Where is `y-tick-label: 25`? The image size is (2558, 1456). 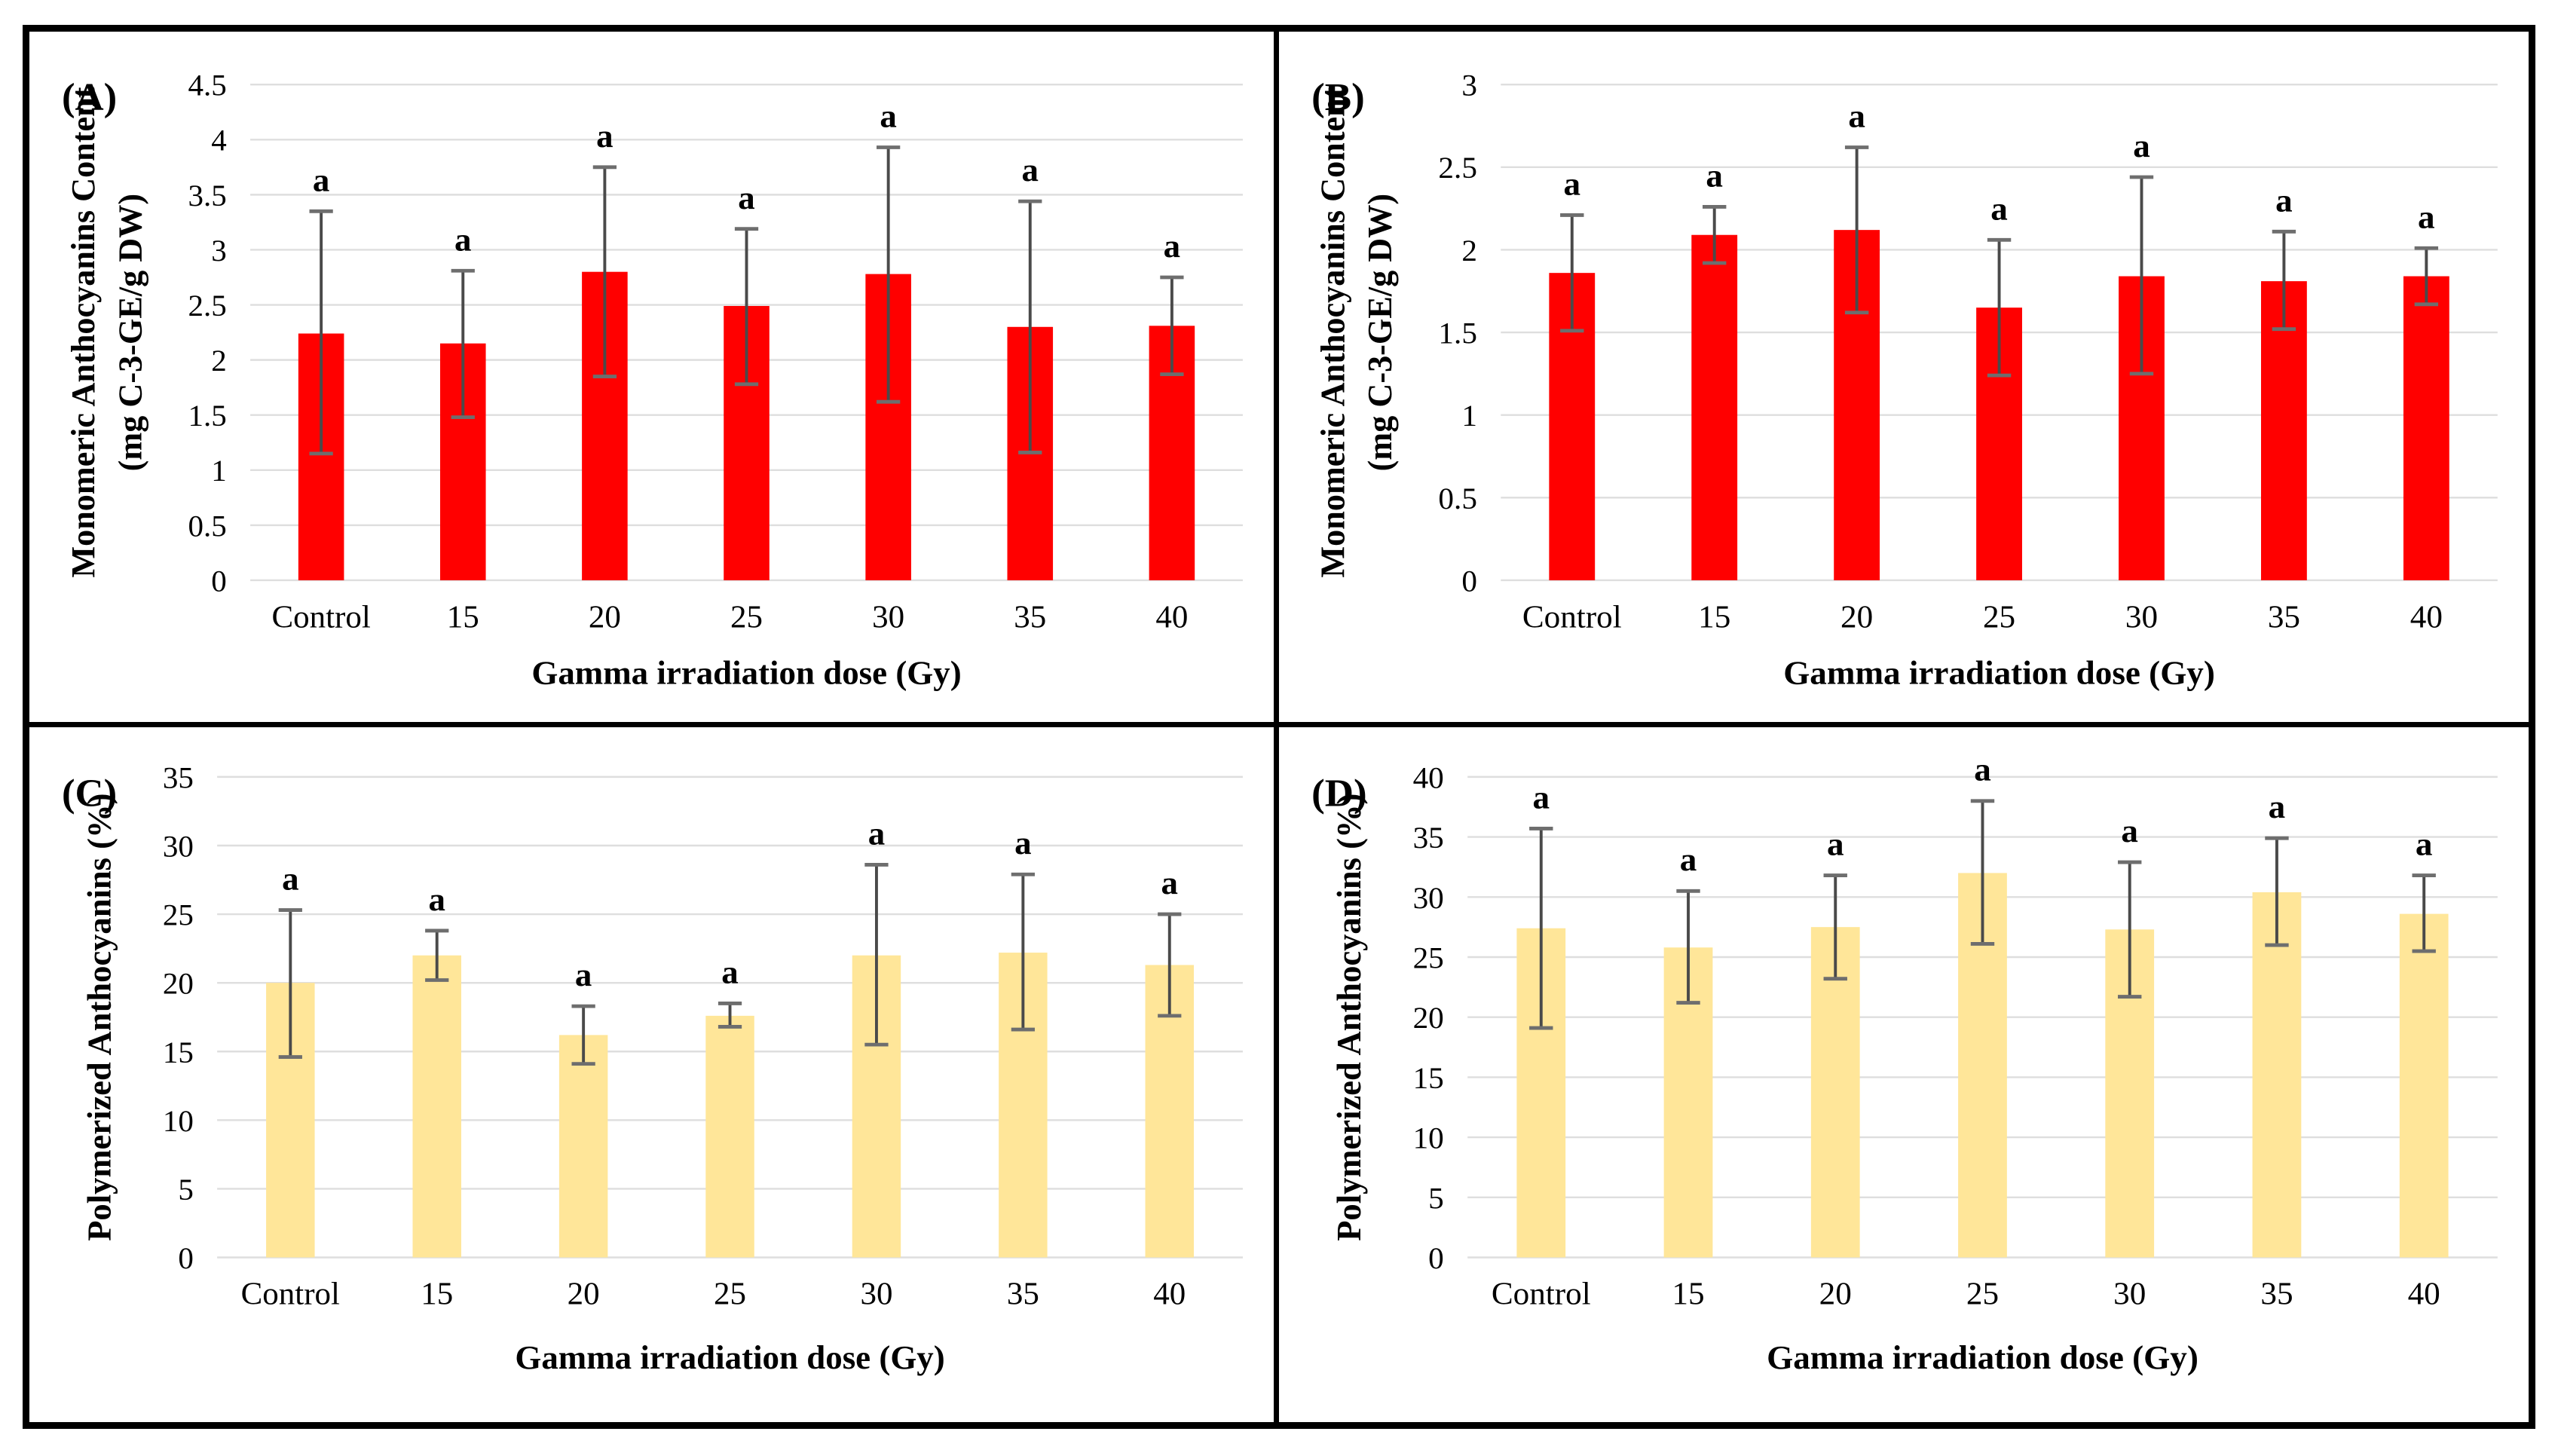
y-tick-label: 25 is located at coordinates (178, 914).